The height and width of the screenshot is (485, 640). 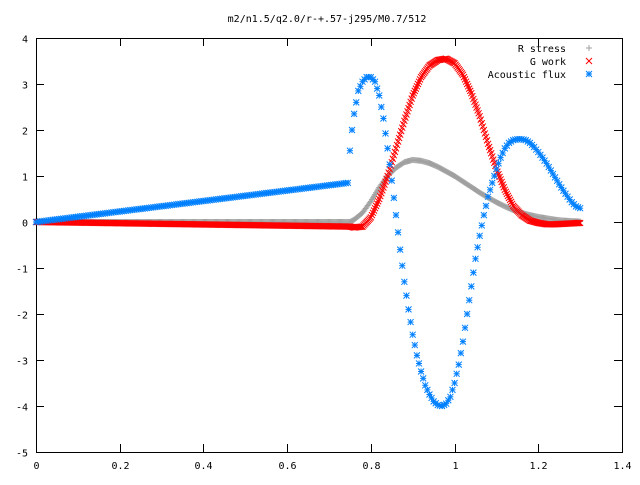 I want to click on legend-label: Acoustic flux, so click(x=527, y=75).